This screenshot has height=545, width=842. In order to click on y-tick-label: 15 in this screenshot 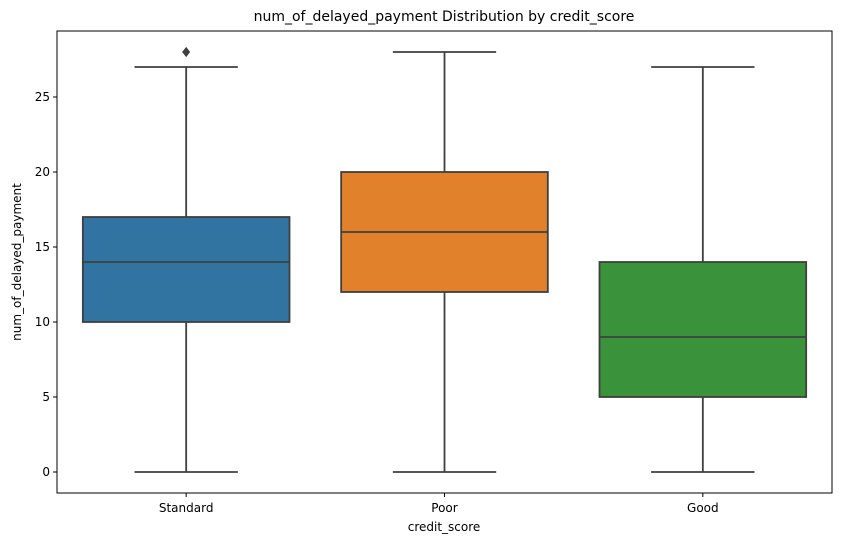, I will do `click(42, 247)`.